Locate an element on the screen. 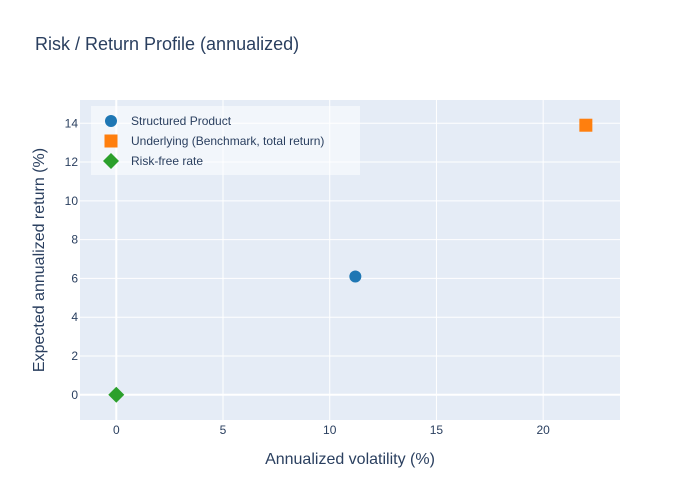 This screenshot has height=500, width=700. legend-label: Underlying (Benchmark, total return) is located at coordinates (227, 141).